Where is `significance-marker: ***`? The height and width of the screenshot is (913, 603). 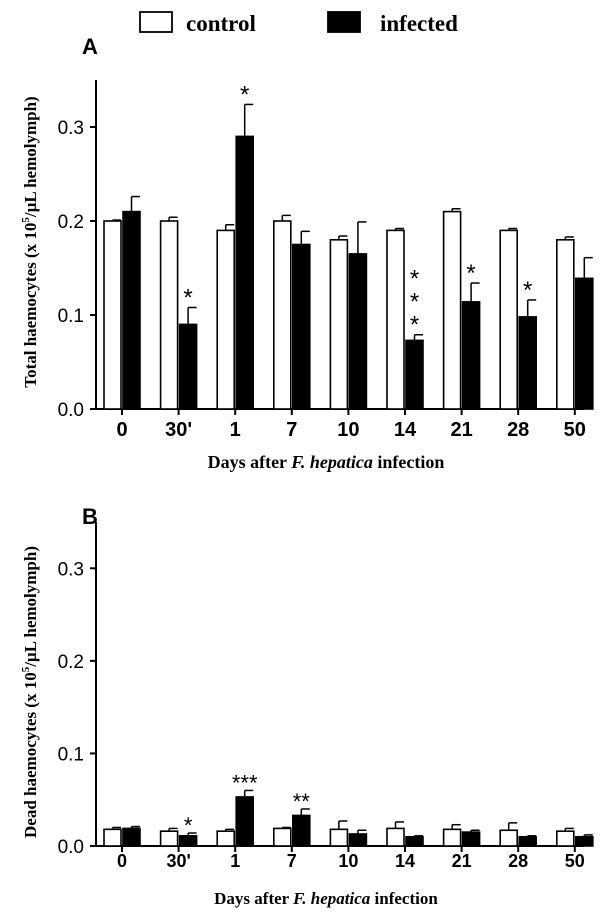
significance-marker: *** is located at coordinates (245, 782).